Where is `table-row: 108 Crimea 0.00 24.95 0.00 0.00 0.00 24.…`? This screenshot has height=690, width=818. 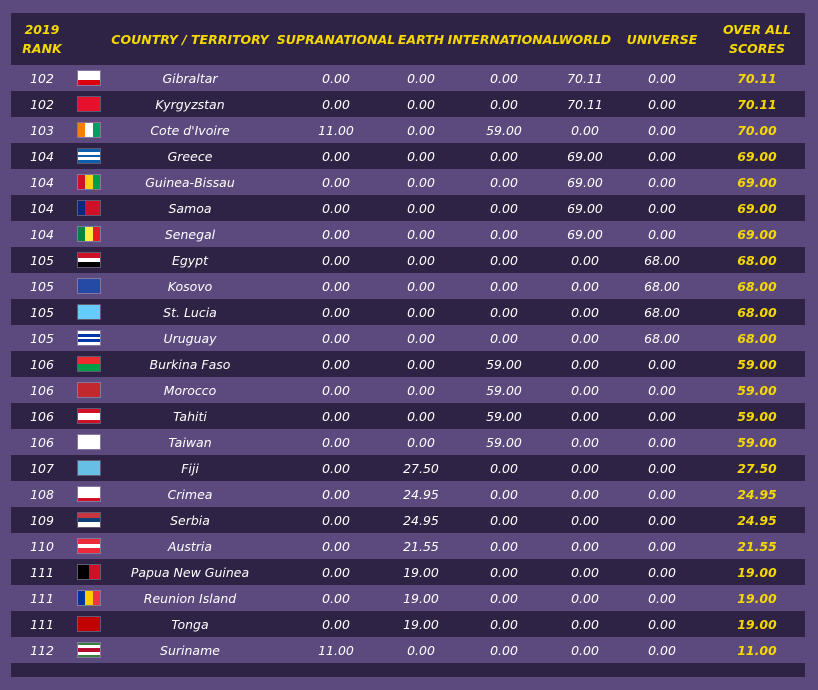
table-row: 108 Crimea 0.00 24.95 0.00 0.00 0.00 24.… is located at coordinates (408, 494).